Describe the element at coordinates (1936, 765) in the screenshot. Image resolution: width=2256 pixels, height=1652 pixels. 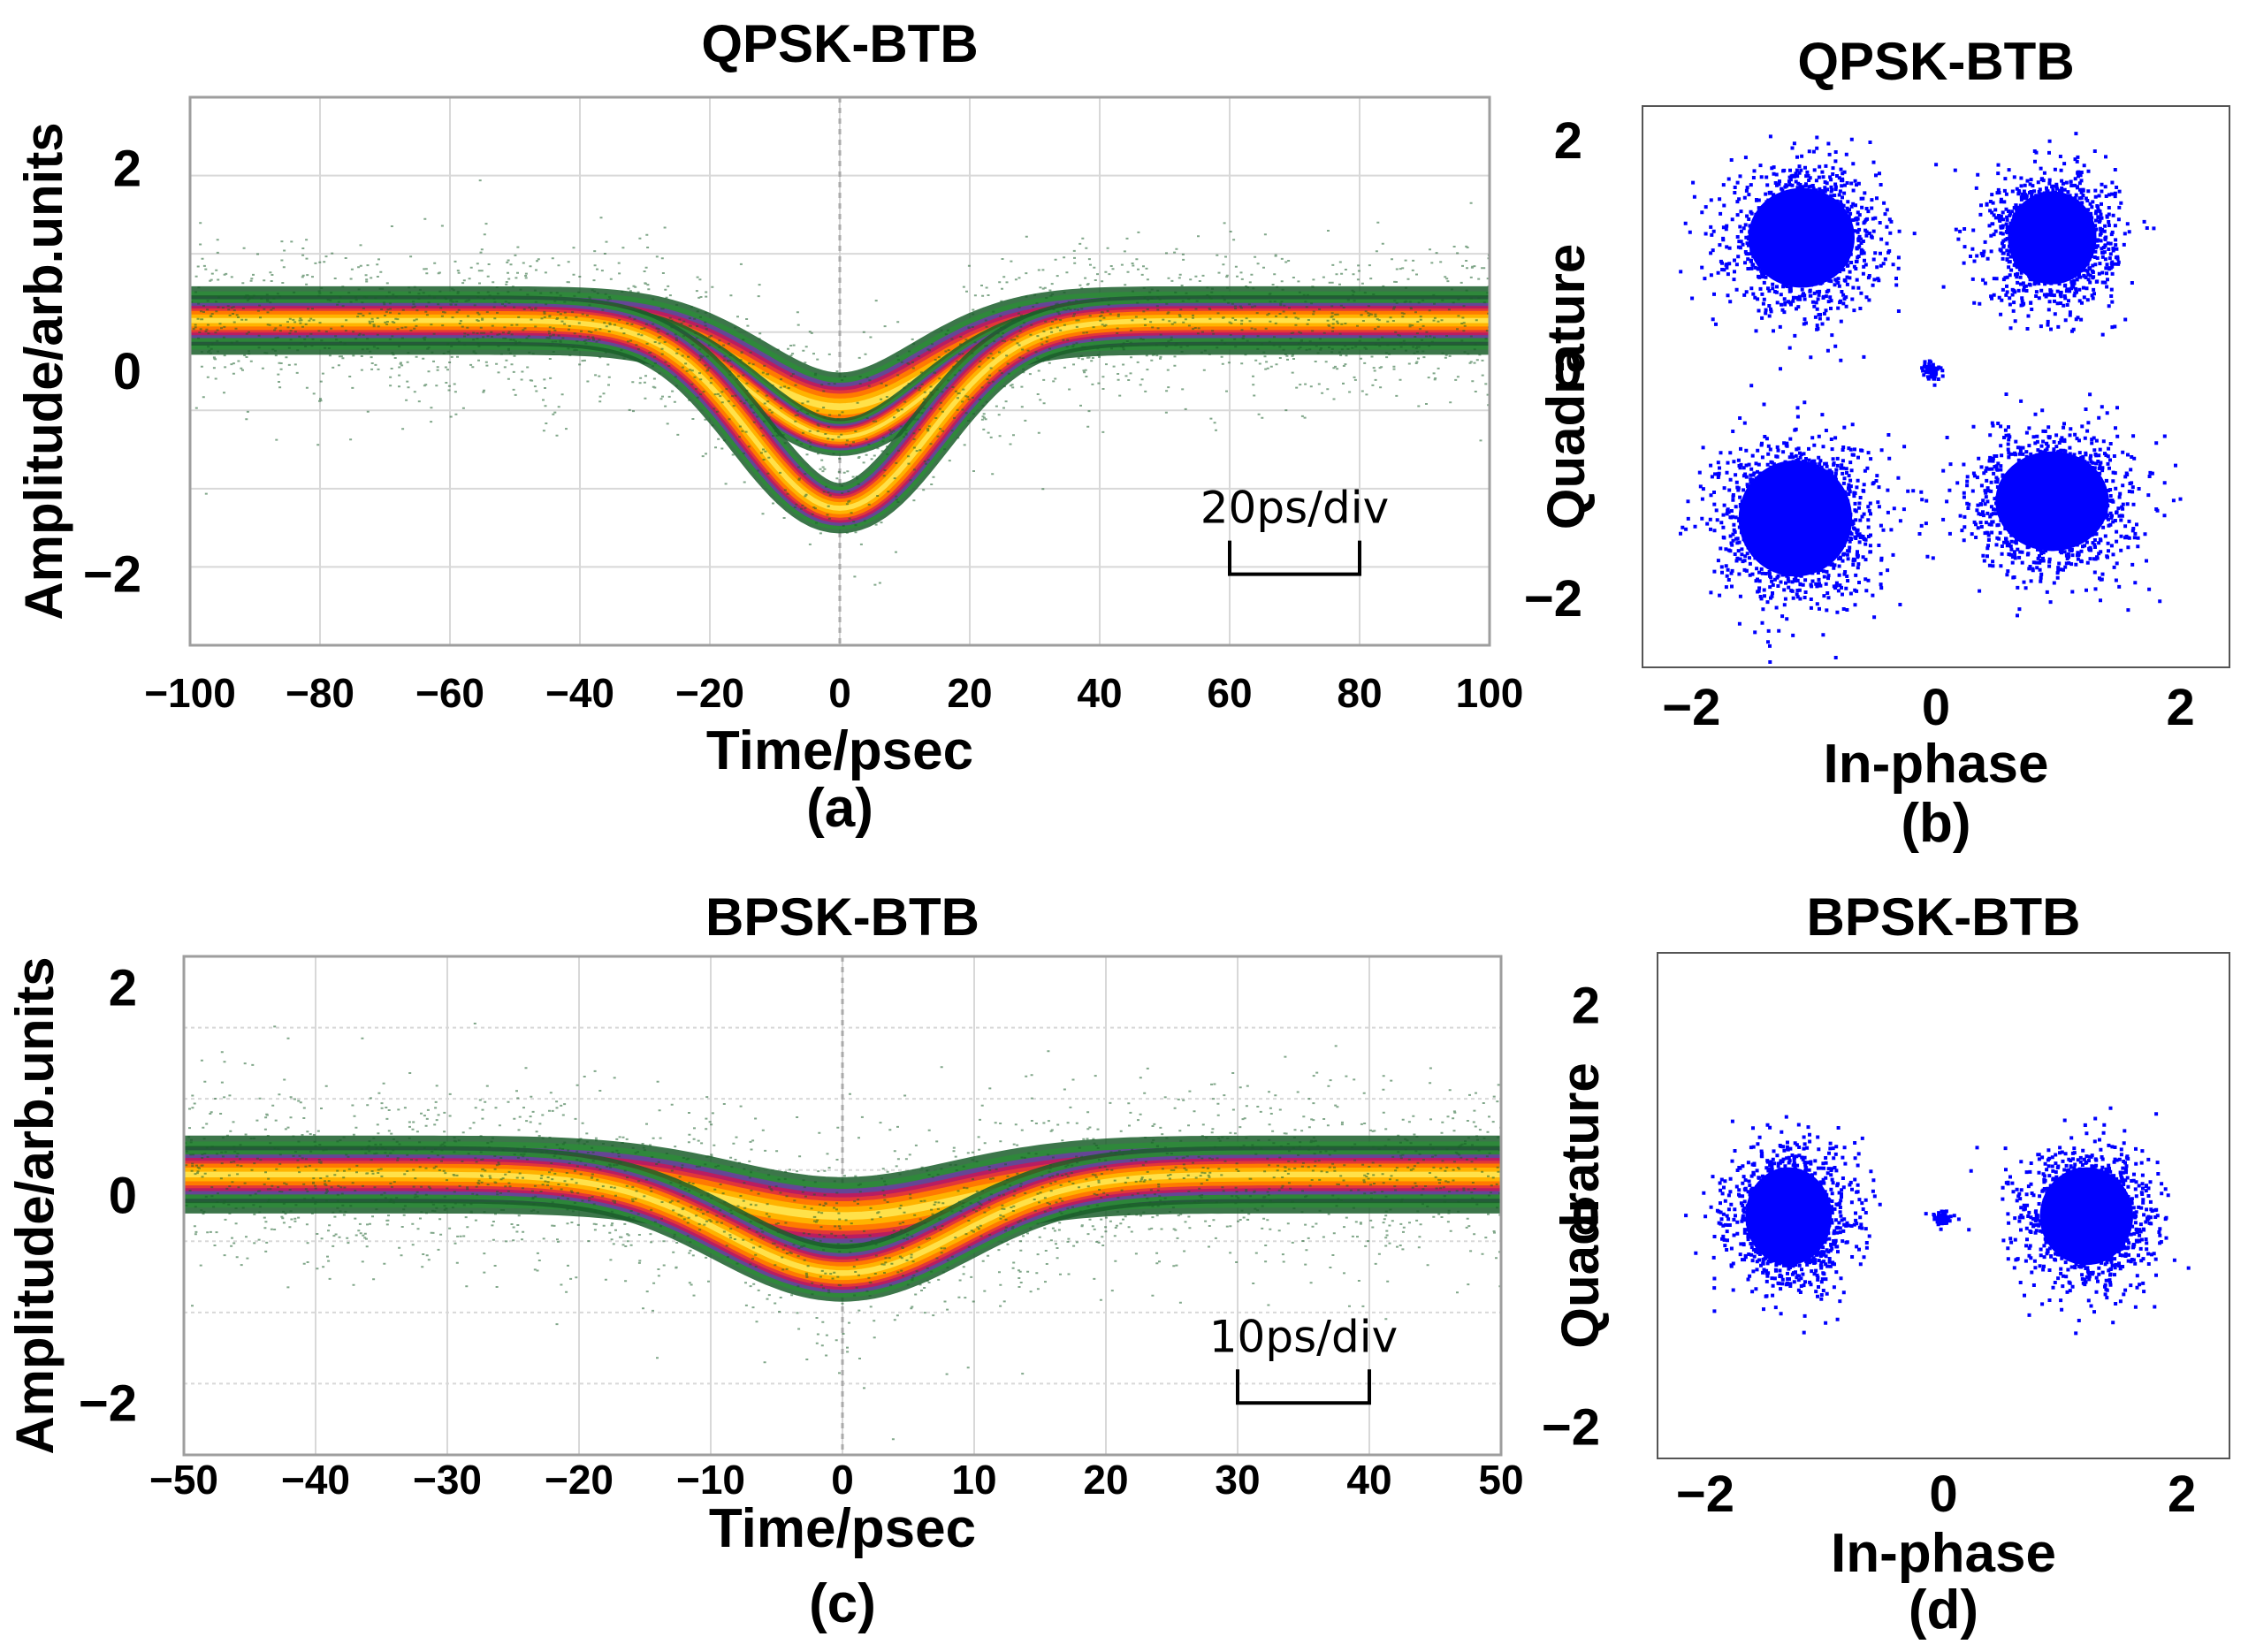
I see `x-axis-label-b: In-phase` at that location.